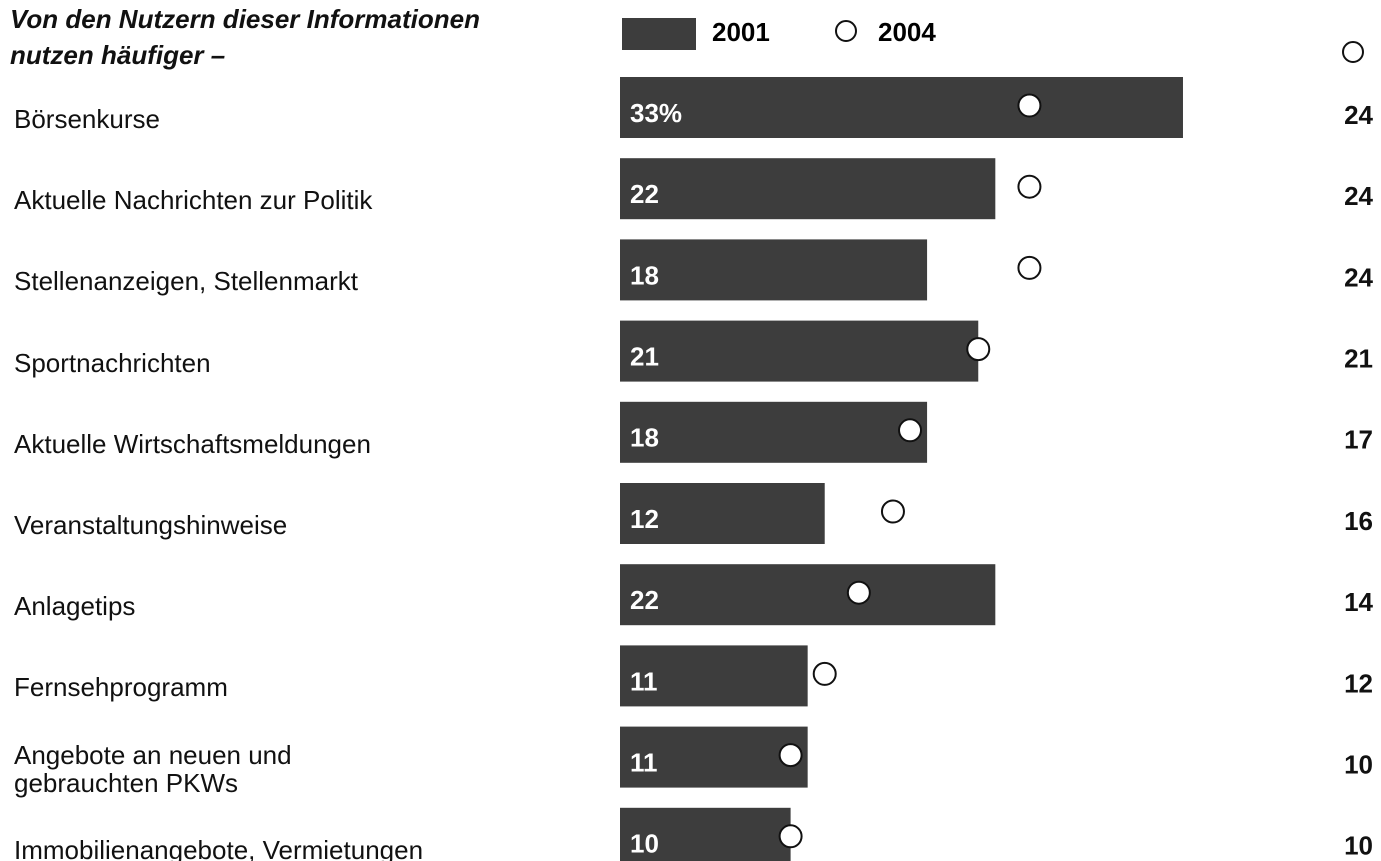 Image resolution: width=1381 pixels, height=861 pixels. I want to click on category-label: Aktuelle Wirtschaftsmeldungen, so click(192, 443).